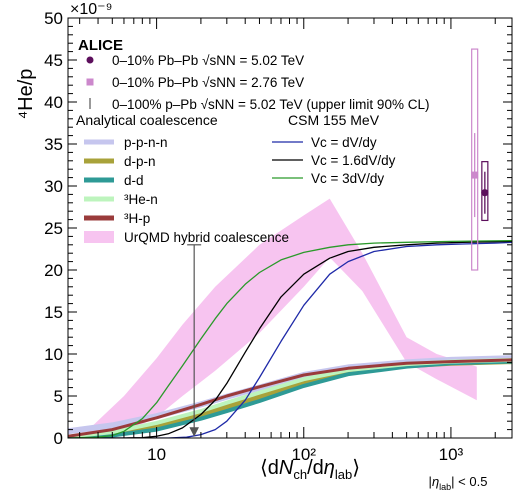 This screenshot has width=522, height=502. I want to click on y-tick-label-35: 35, so click(53, 144).